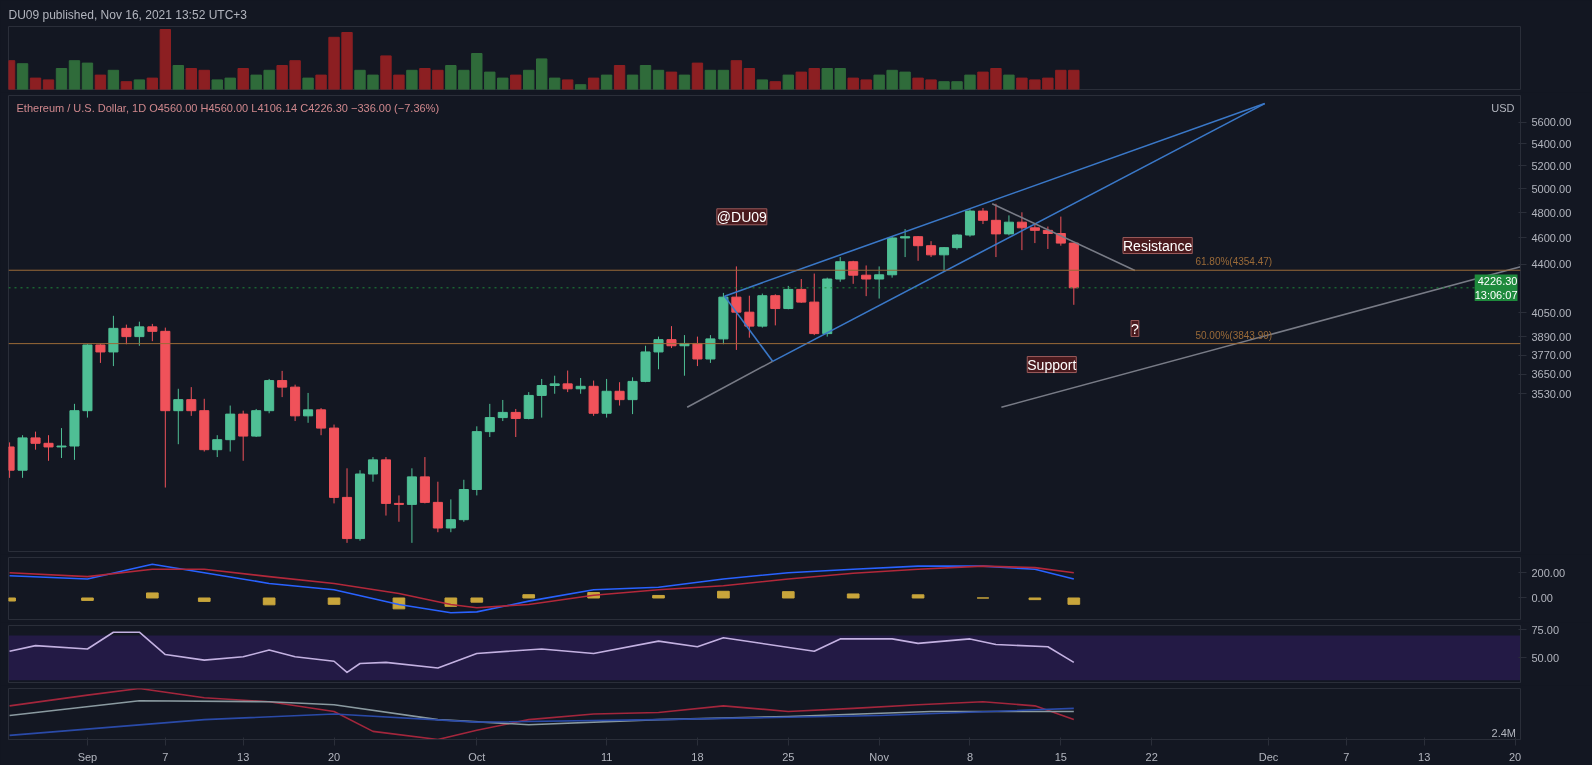 This screenshot has width=1592, height=765. What do you see at coordinates (228, 107) in the screenshot?
I see `text: Ethereum / U.S. Dollar, 1D O4560.00 H4560.00 L4106.14 C4226.30 −336.00 (−7.36%)` at bounding box center [228, 107].